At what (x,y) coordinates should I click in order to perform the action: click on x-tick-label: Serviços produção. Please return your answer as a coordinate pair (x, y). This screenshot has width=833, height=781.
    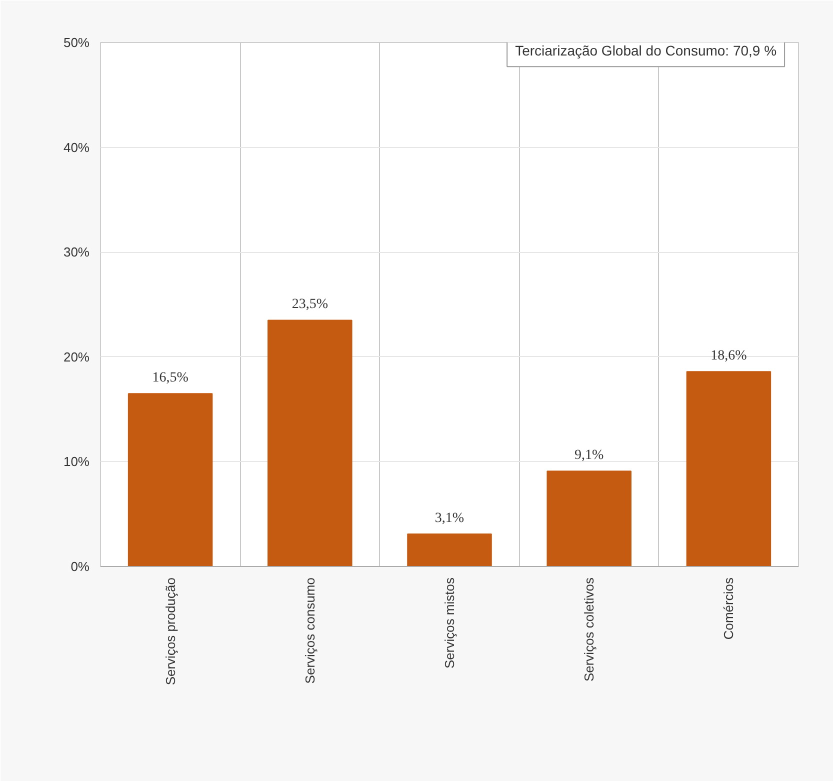
    Looking at the image, I should click on (170, 631).